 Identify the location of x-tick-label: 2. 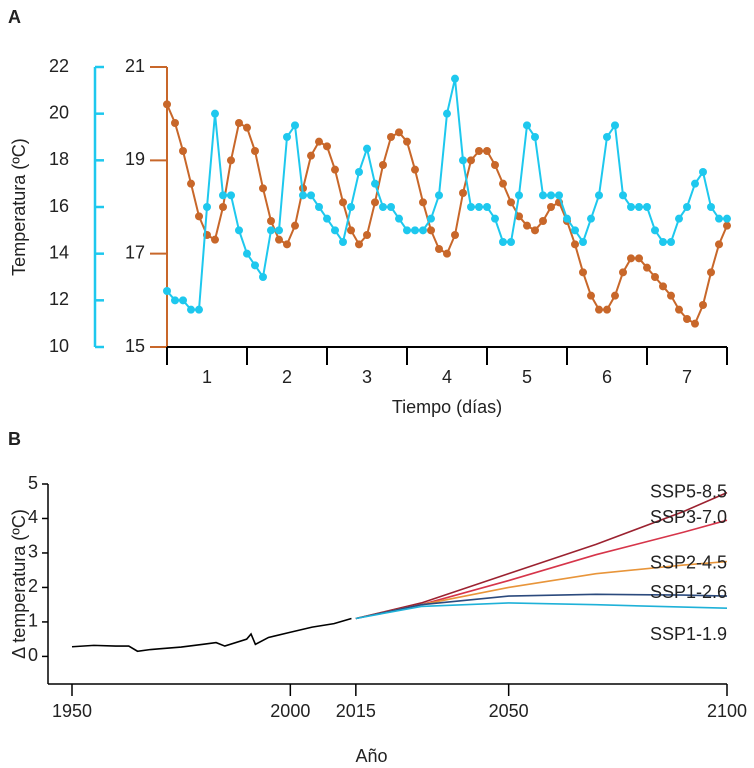
(287, 377).